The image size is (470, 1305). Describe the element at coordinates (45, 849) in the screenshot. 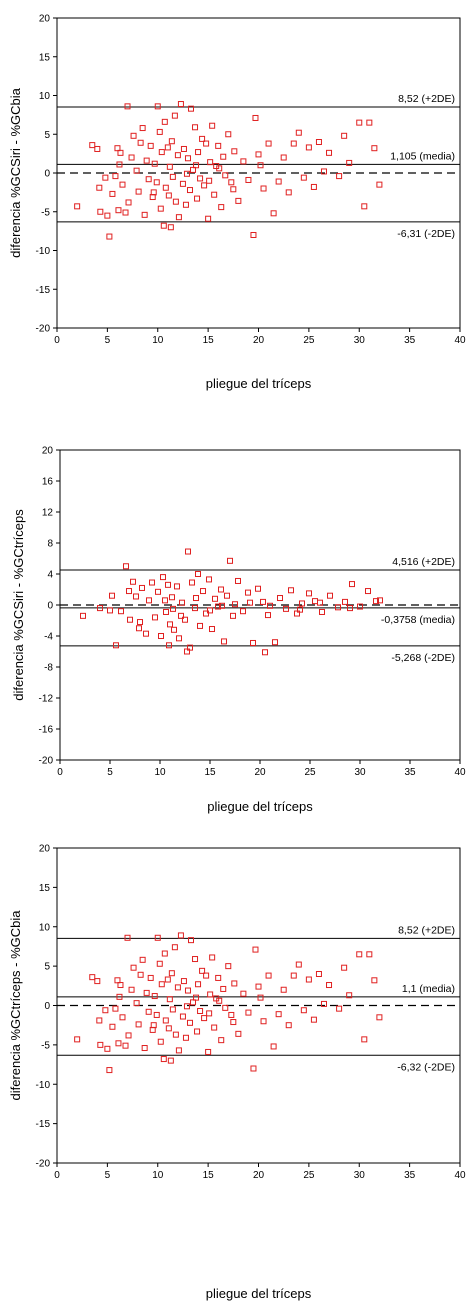

I see `y-tick-label: 20` at that location.